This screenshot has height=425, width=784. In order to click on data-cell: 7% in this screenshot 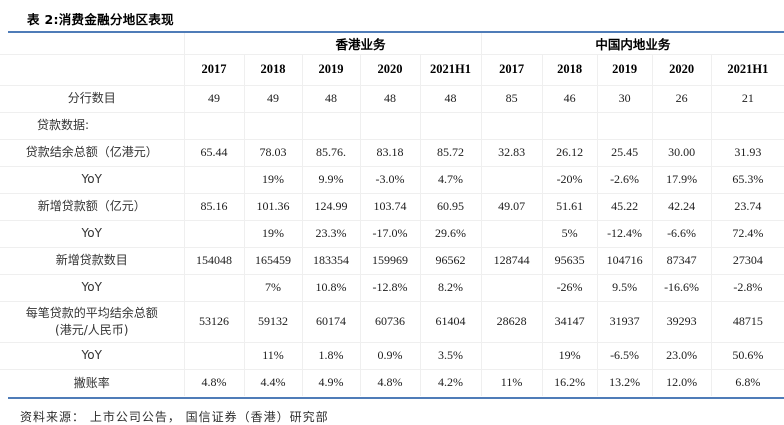, I will do `click(273, 287)`.